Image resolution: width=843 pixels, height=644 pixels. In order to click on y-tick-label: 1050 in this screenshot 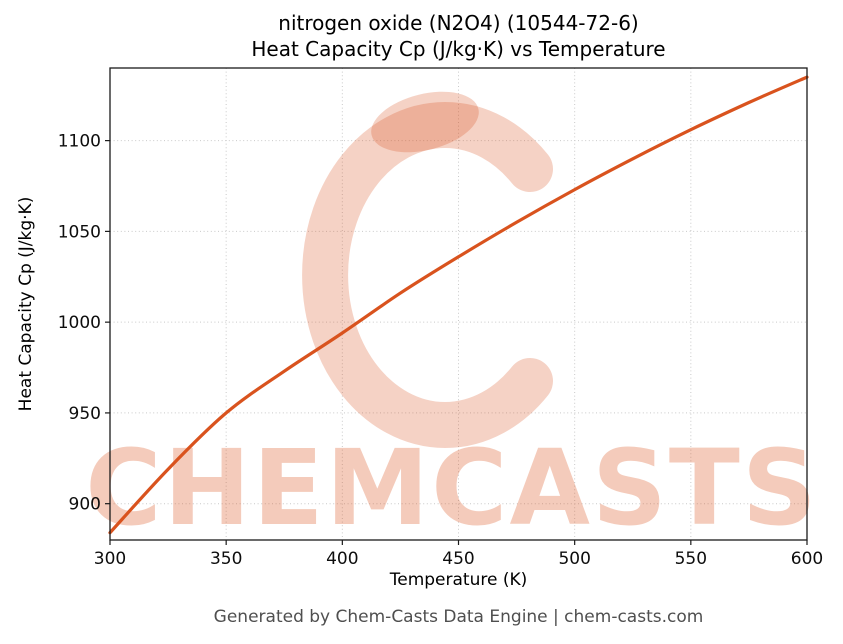, I will do `click(79, 232)`.